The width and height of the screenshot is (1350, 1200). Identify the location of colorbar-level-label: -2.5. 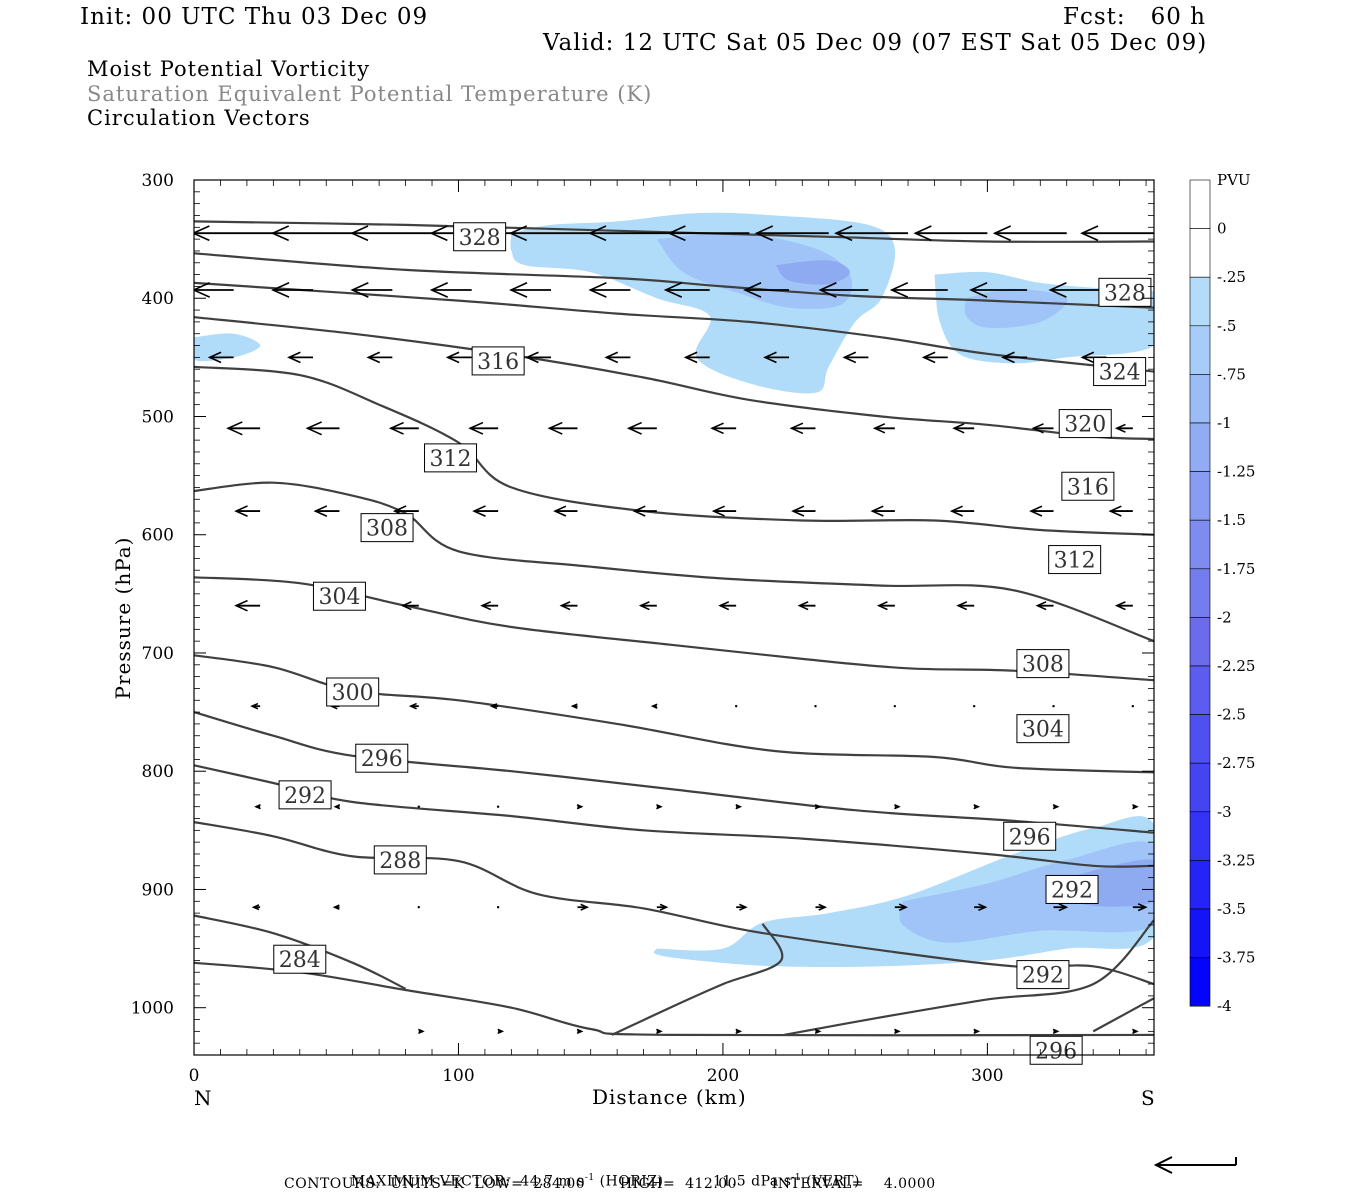
(1231, 715).